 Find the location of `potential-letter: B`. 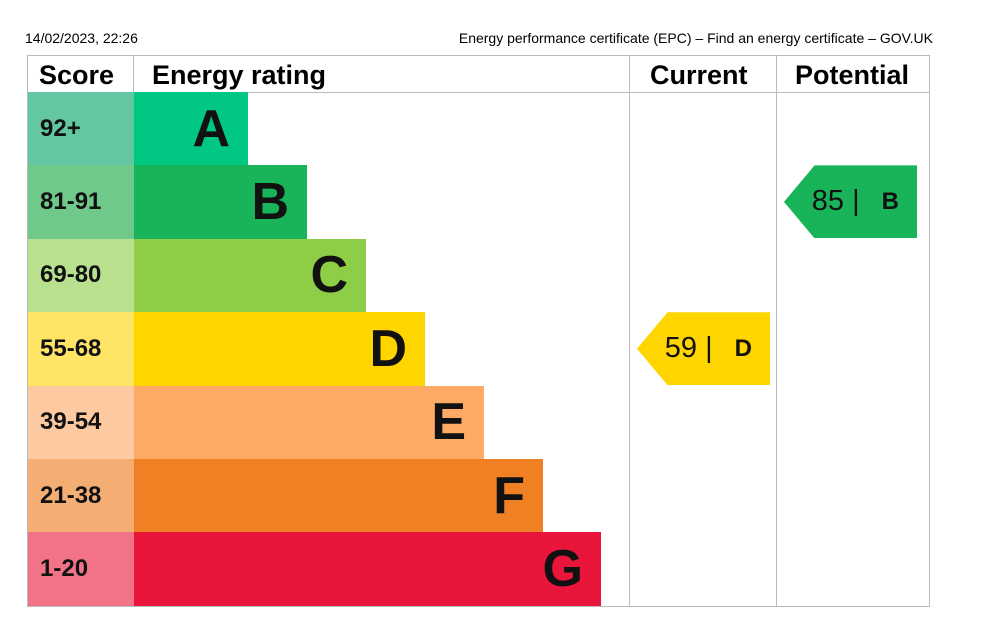

potential-letter: B is located at coordinates (890, 201).